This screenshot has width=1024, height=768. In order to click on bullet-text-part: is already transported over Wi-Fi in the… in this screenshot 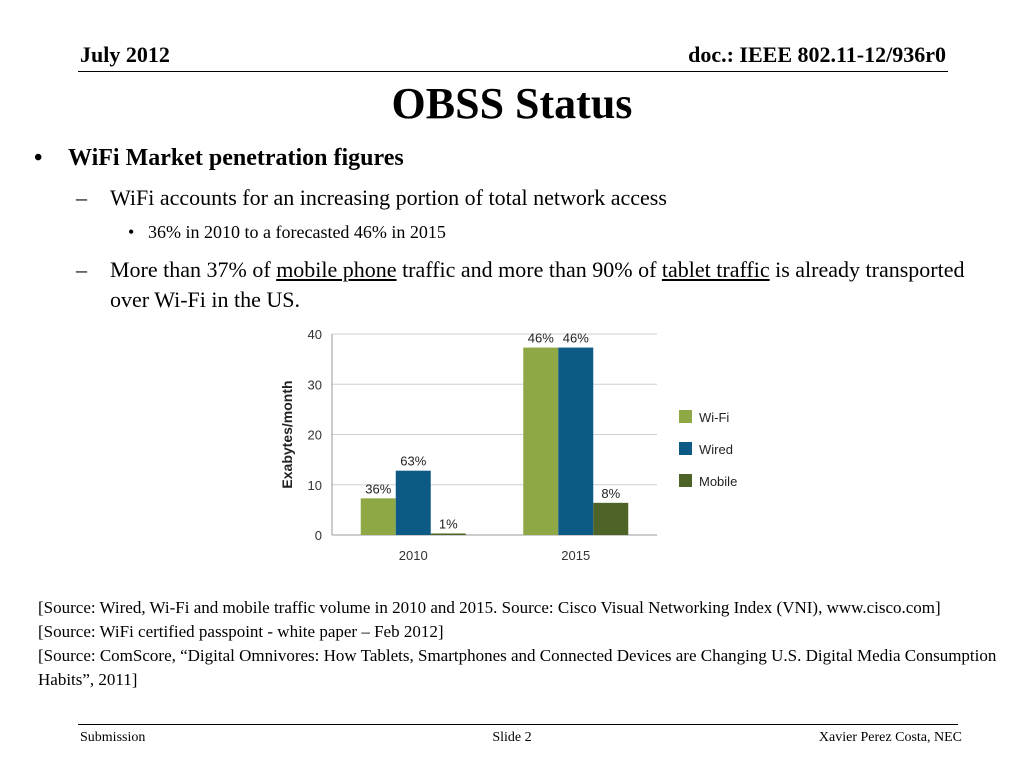, I will do `click(537, 284)`.